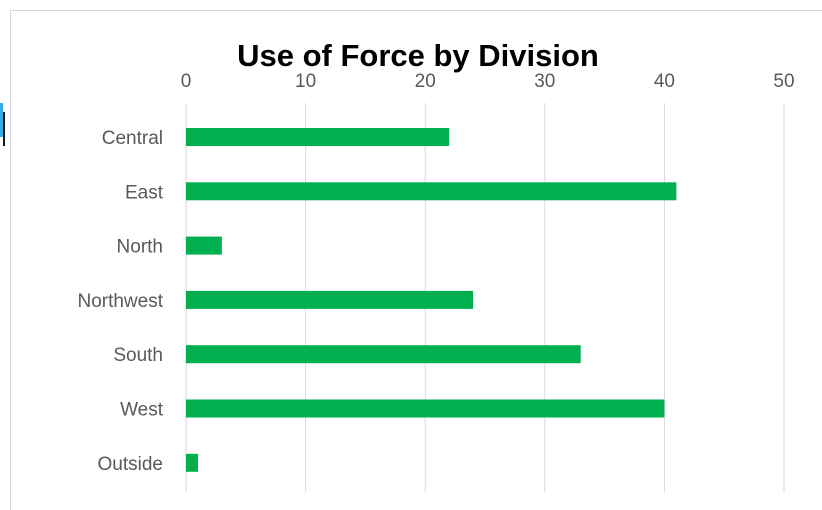 This screenshot has height=510, width=822. I want to click on left-edge-accent, so click(1, 120).